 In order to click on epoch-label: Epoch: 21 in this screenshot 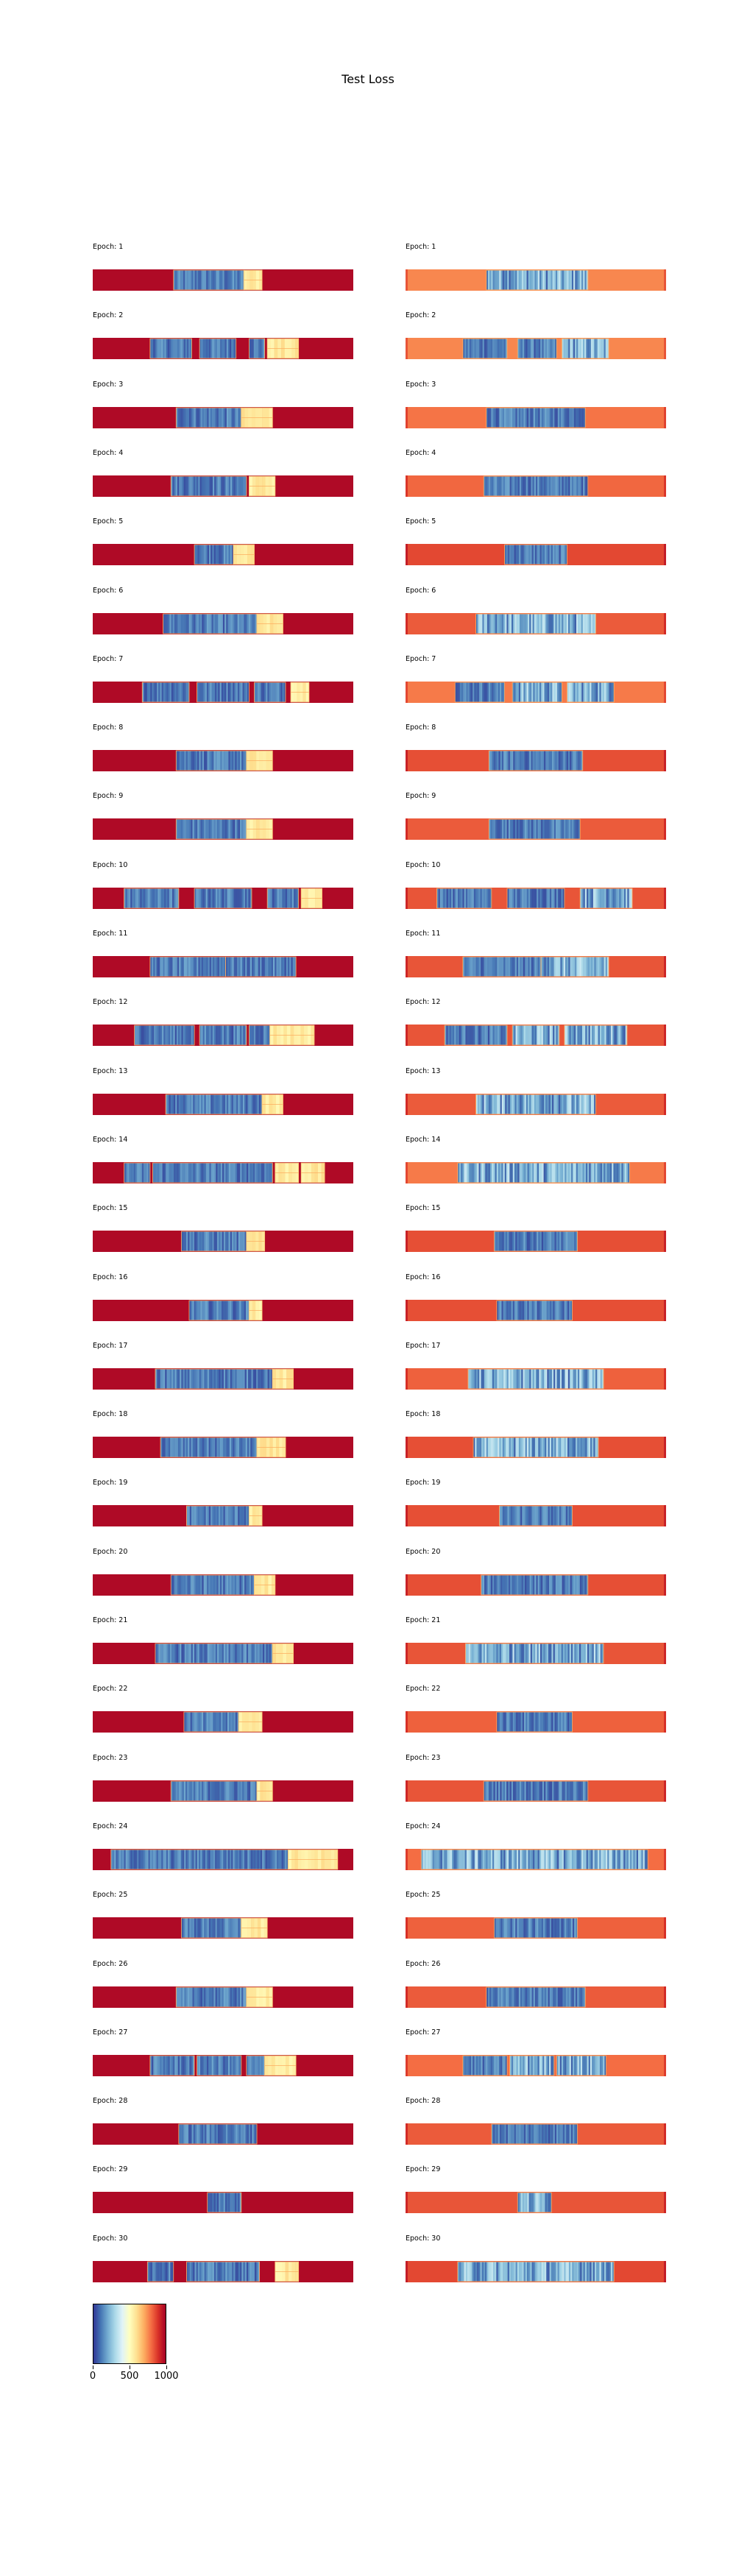, I will do `click(424, 1620)`.